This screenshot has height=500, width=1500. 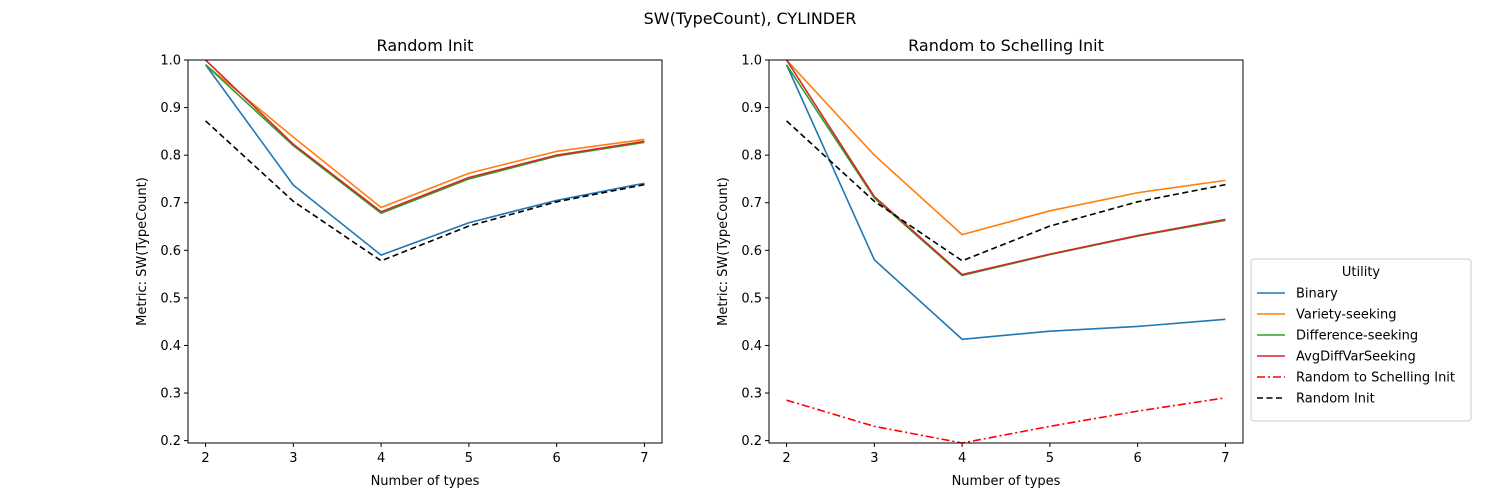 I want to click on legend-label: Variety-seeking, so click(x=1346, y=315).